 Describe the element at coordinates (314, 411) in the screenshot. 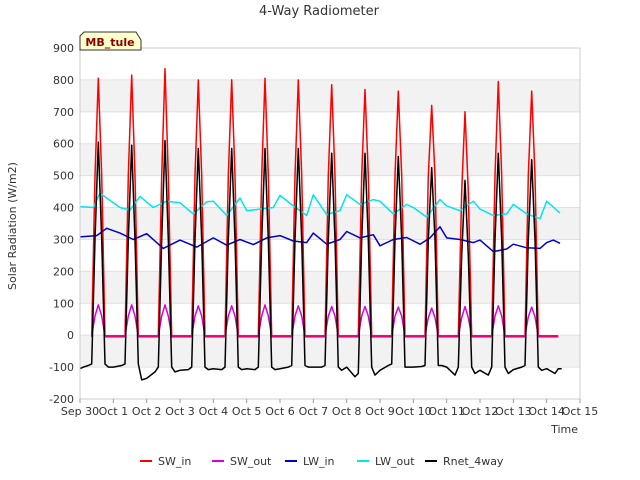

I see `x-tick-label: Oct 7` at that location.